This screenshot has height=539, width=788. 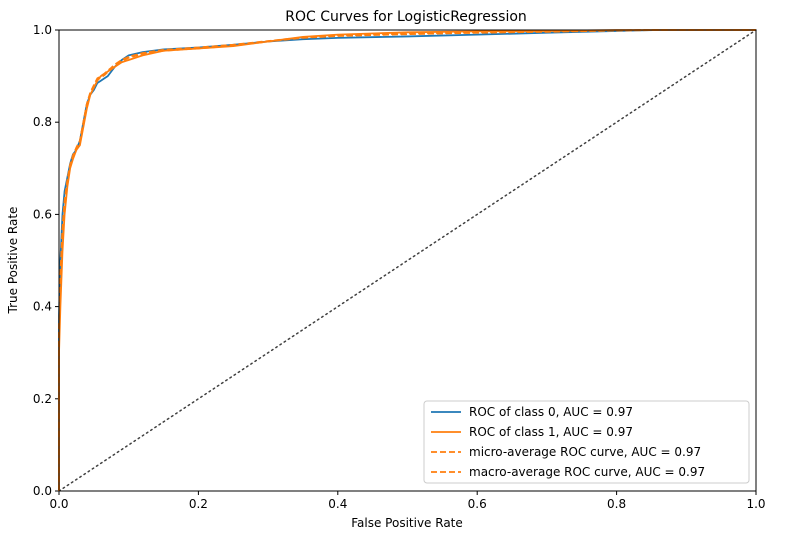 I want to click on y-tick-label: 0.4, so click(x=42, y=307).